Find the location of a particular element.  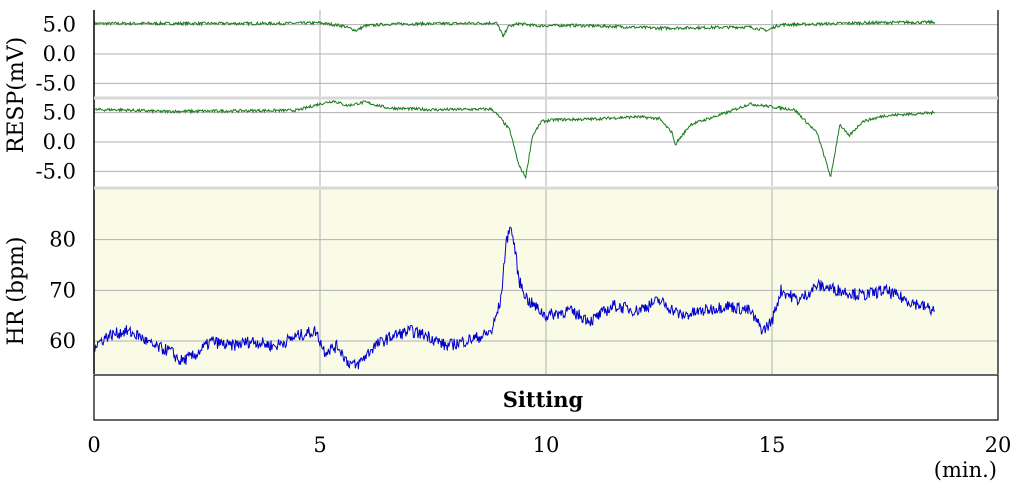

hr-ytick-label: 70 is located at coordinates (62, 290).